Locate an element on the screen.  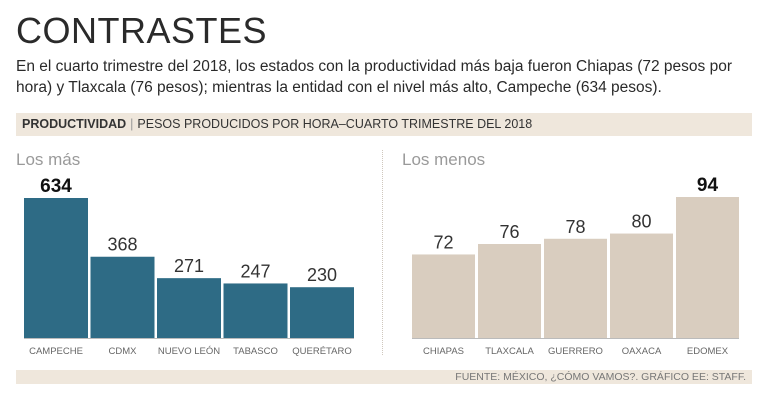
header-label: PRODUCTIVIDAD is located at coordinates (74, 124).